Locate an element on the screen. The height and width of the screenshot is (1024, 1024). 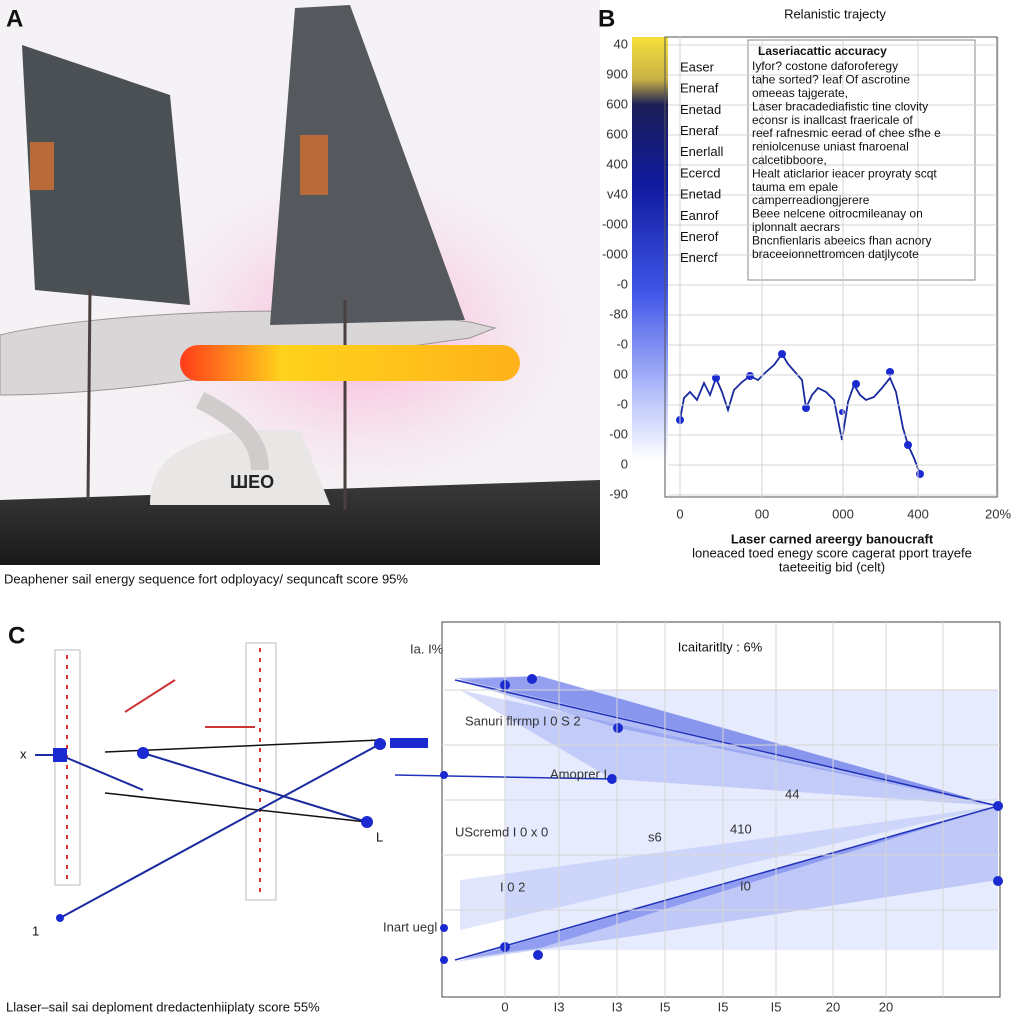
colorbar is located at coordinates (650, 248).